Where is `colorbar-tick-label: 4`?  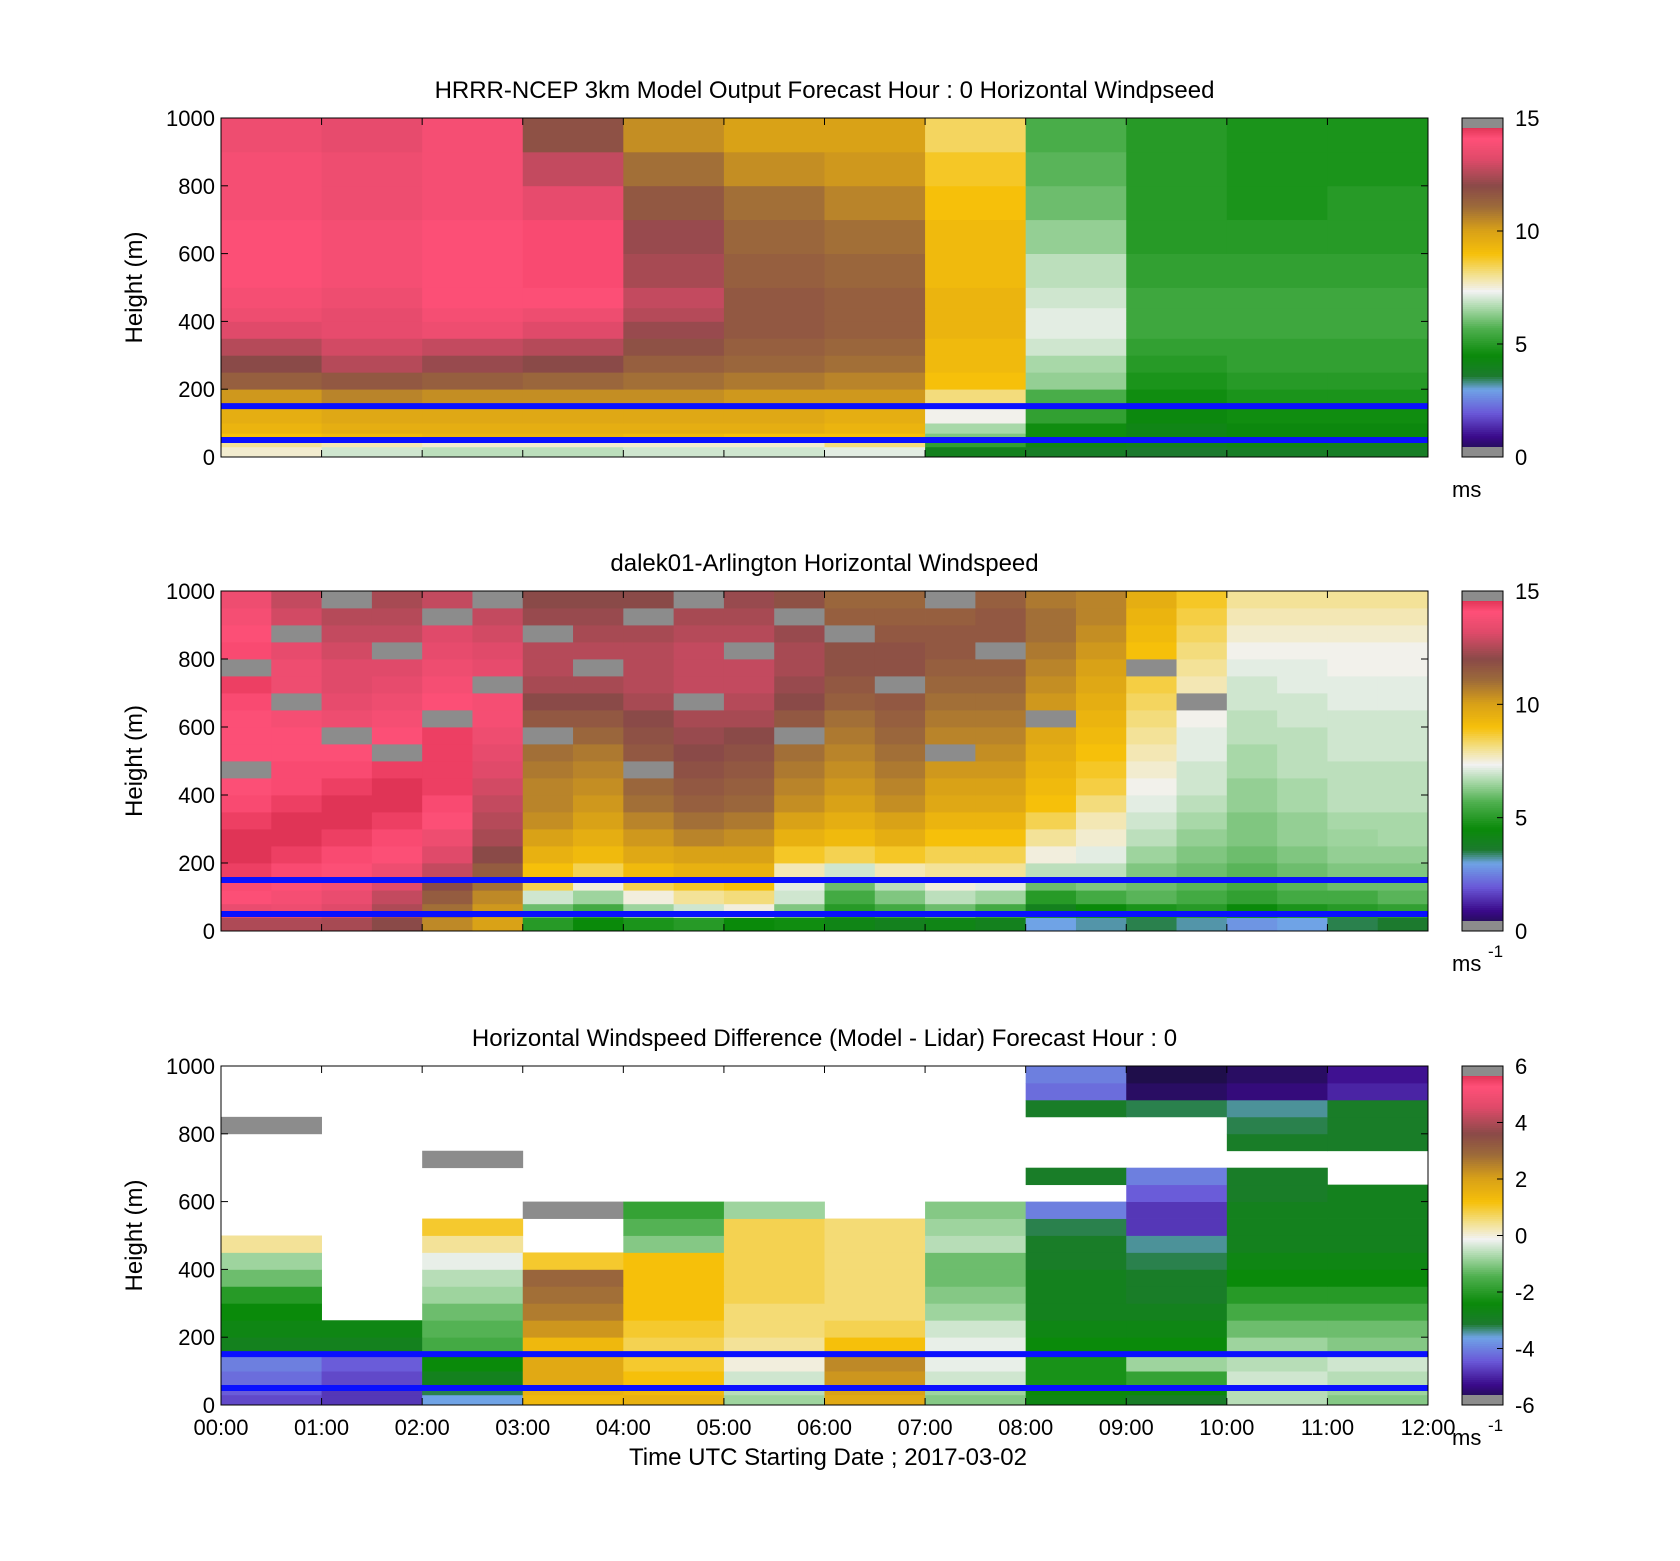
colorbar-tick-label: 4 is located at coordinates (1521, 1123).